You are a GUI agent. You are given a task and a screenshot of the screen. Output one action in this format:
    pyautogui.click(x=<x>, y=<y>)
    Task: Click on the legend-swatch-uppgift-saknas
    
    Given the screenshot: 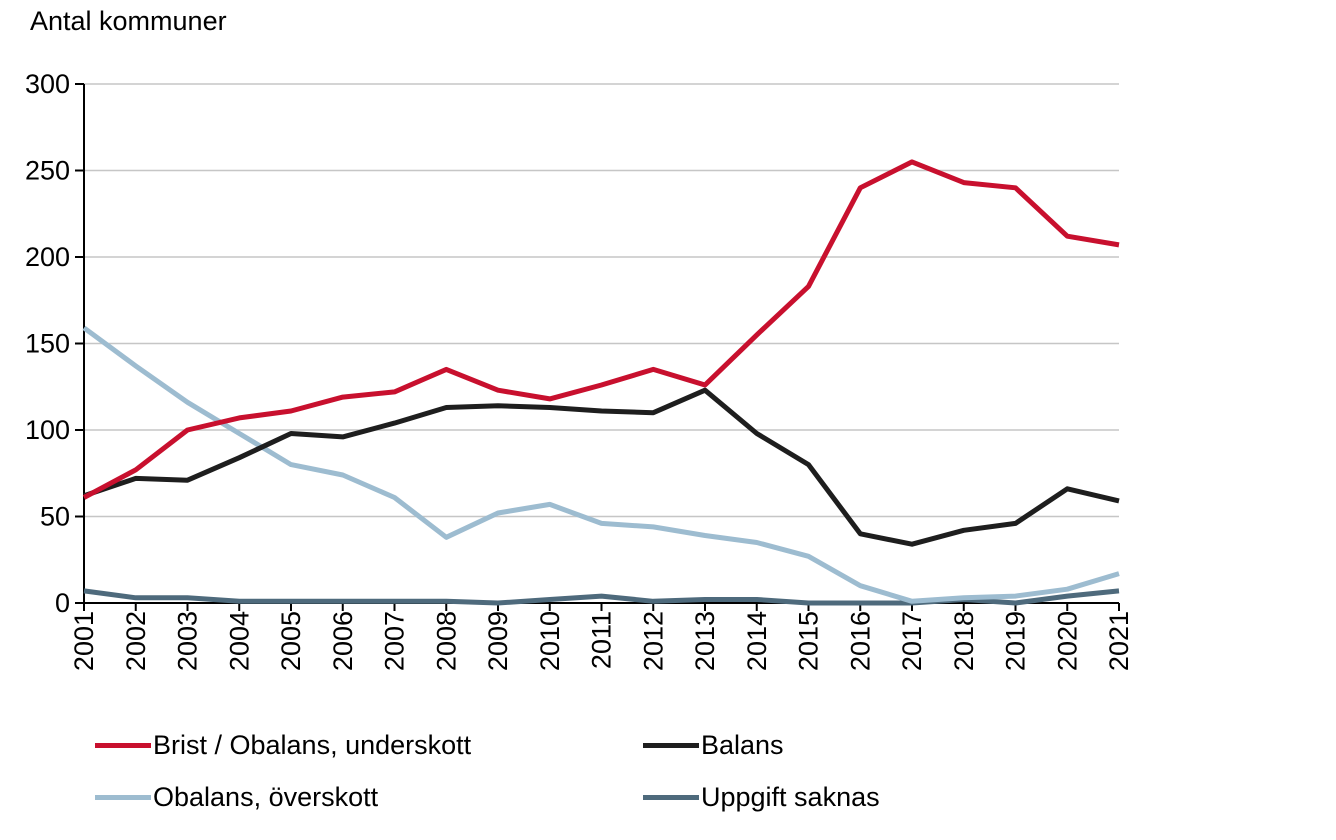 What is the action you would take?
    pyautogui.click(x=671, y=797)
    